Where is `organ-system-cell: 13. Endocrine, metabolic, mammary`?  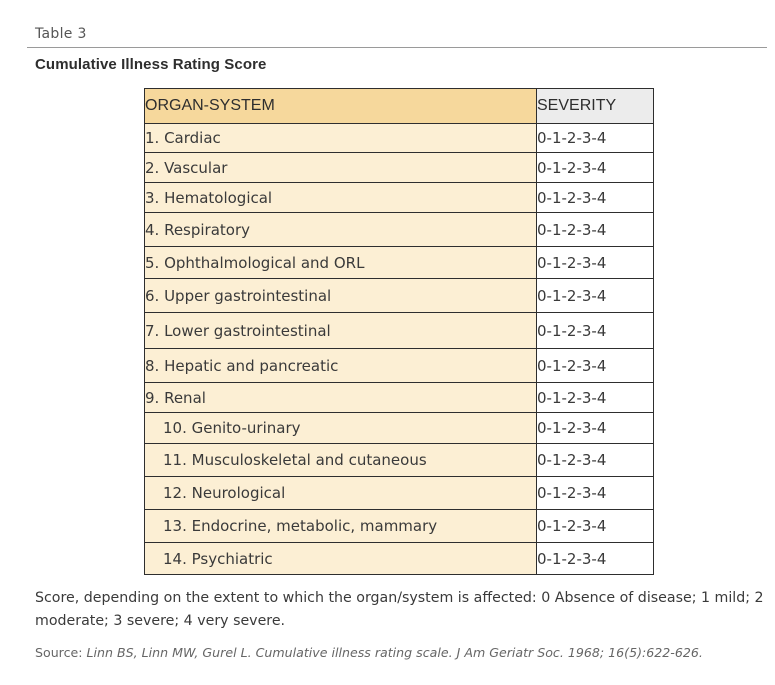
organ-system-cell: 13. Endocrine, metabolic, mammary is located at coordinates (340, 526).